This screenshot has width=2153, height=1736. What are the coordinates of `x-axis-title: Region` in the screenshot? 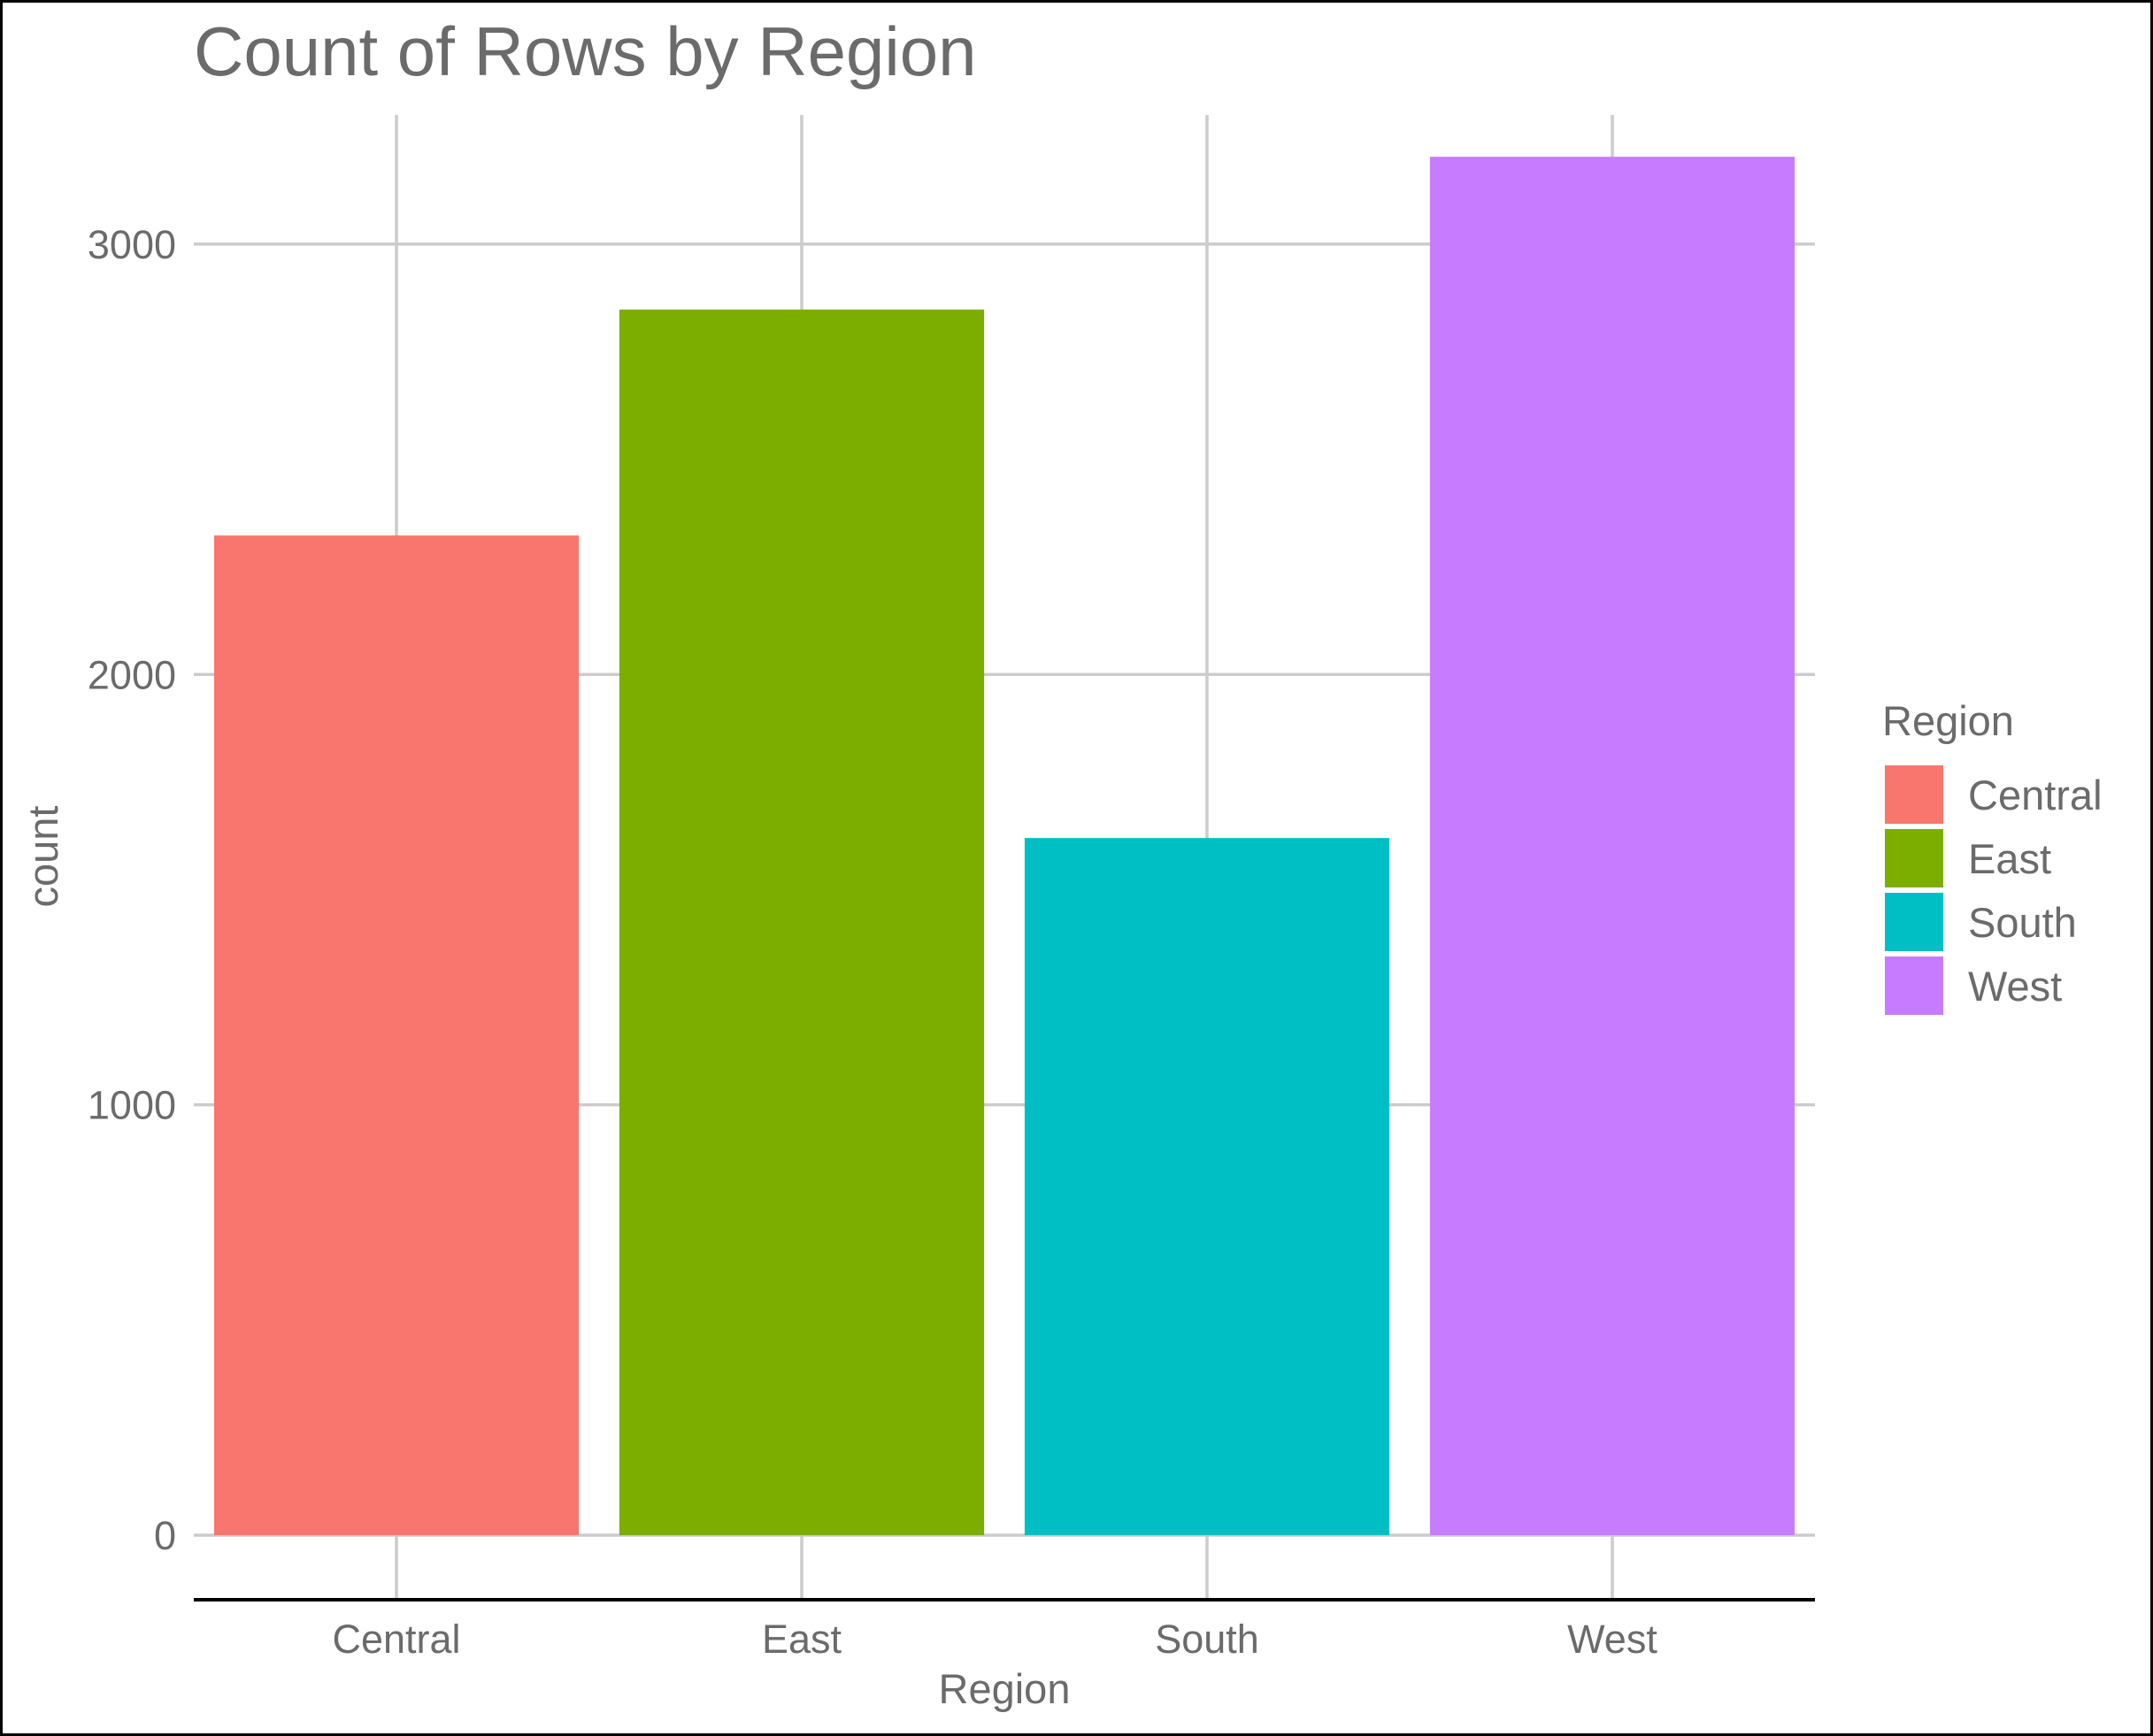 It's located at (1005, 1689).